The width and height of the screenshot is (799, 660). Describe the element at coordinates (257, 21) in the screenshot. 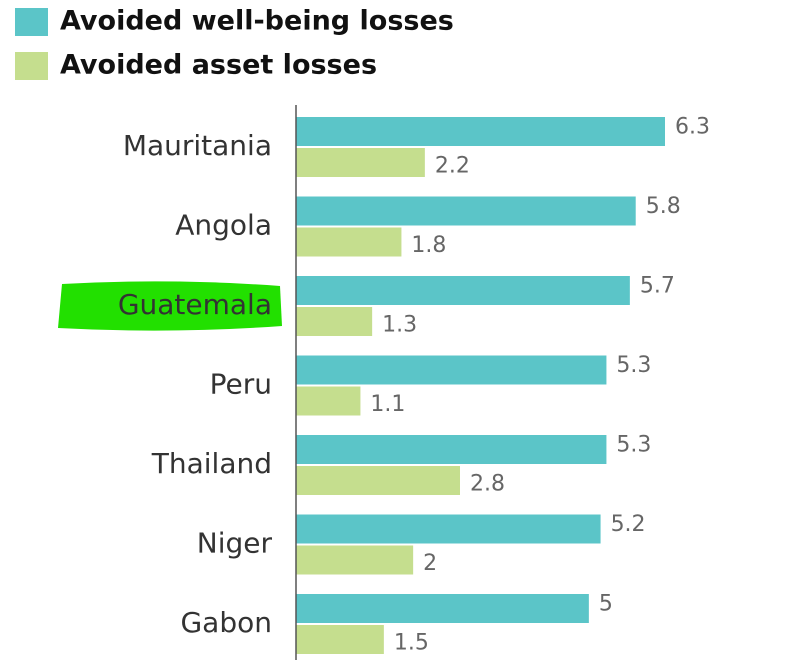

I see `legend-label: Avoided well-being losses` at that location.